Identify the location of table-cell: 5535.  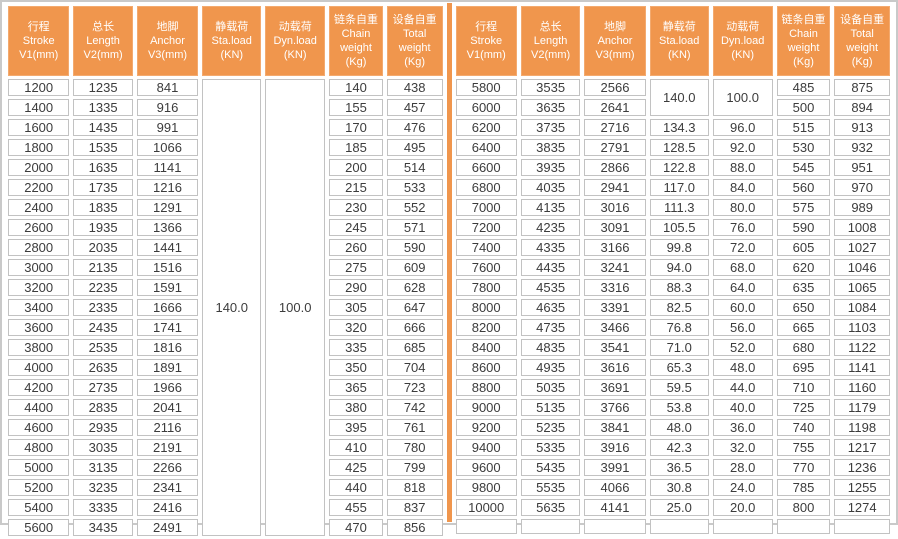
(550, 487).